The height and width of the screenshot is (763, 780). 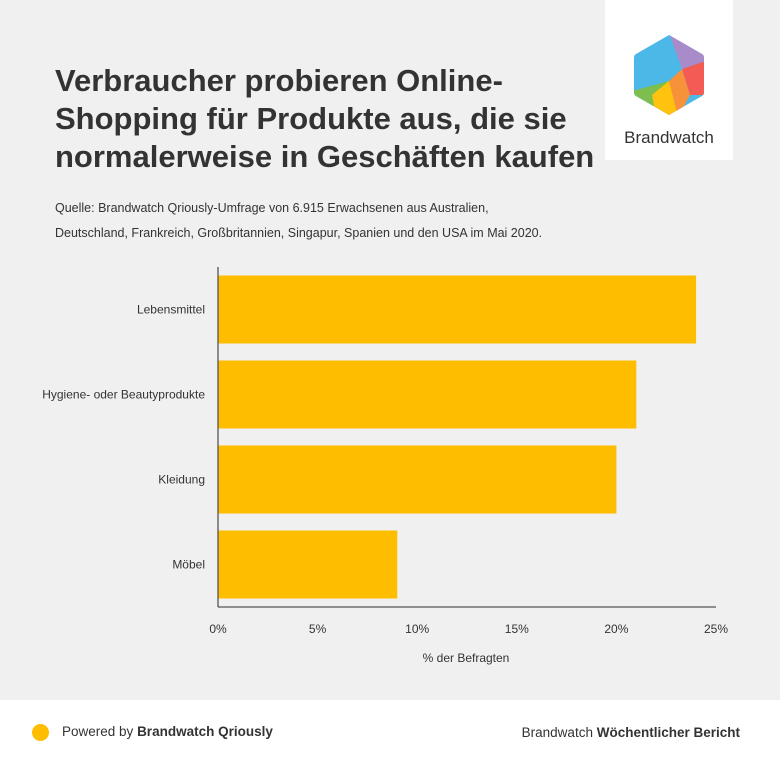 I want to click on x-tick-label: 0%, so click(x=218, y=629).